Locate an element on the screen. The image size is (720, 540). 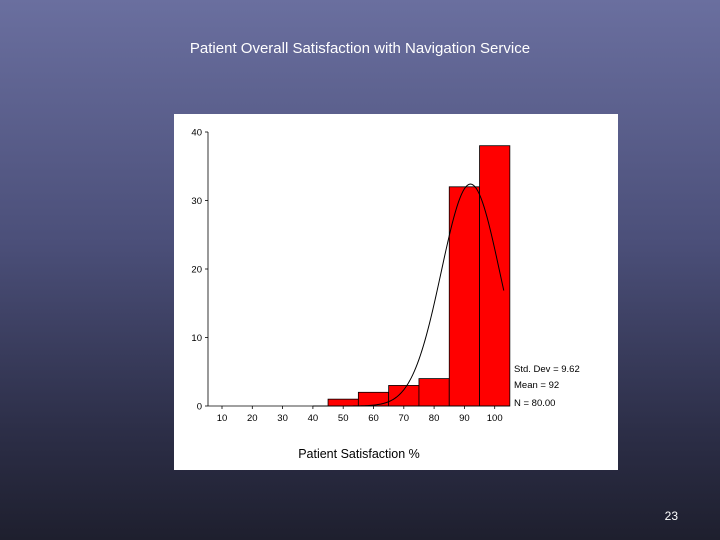
x-tick-label-10: 10 is located at coordinates (222, 418).